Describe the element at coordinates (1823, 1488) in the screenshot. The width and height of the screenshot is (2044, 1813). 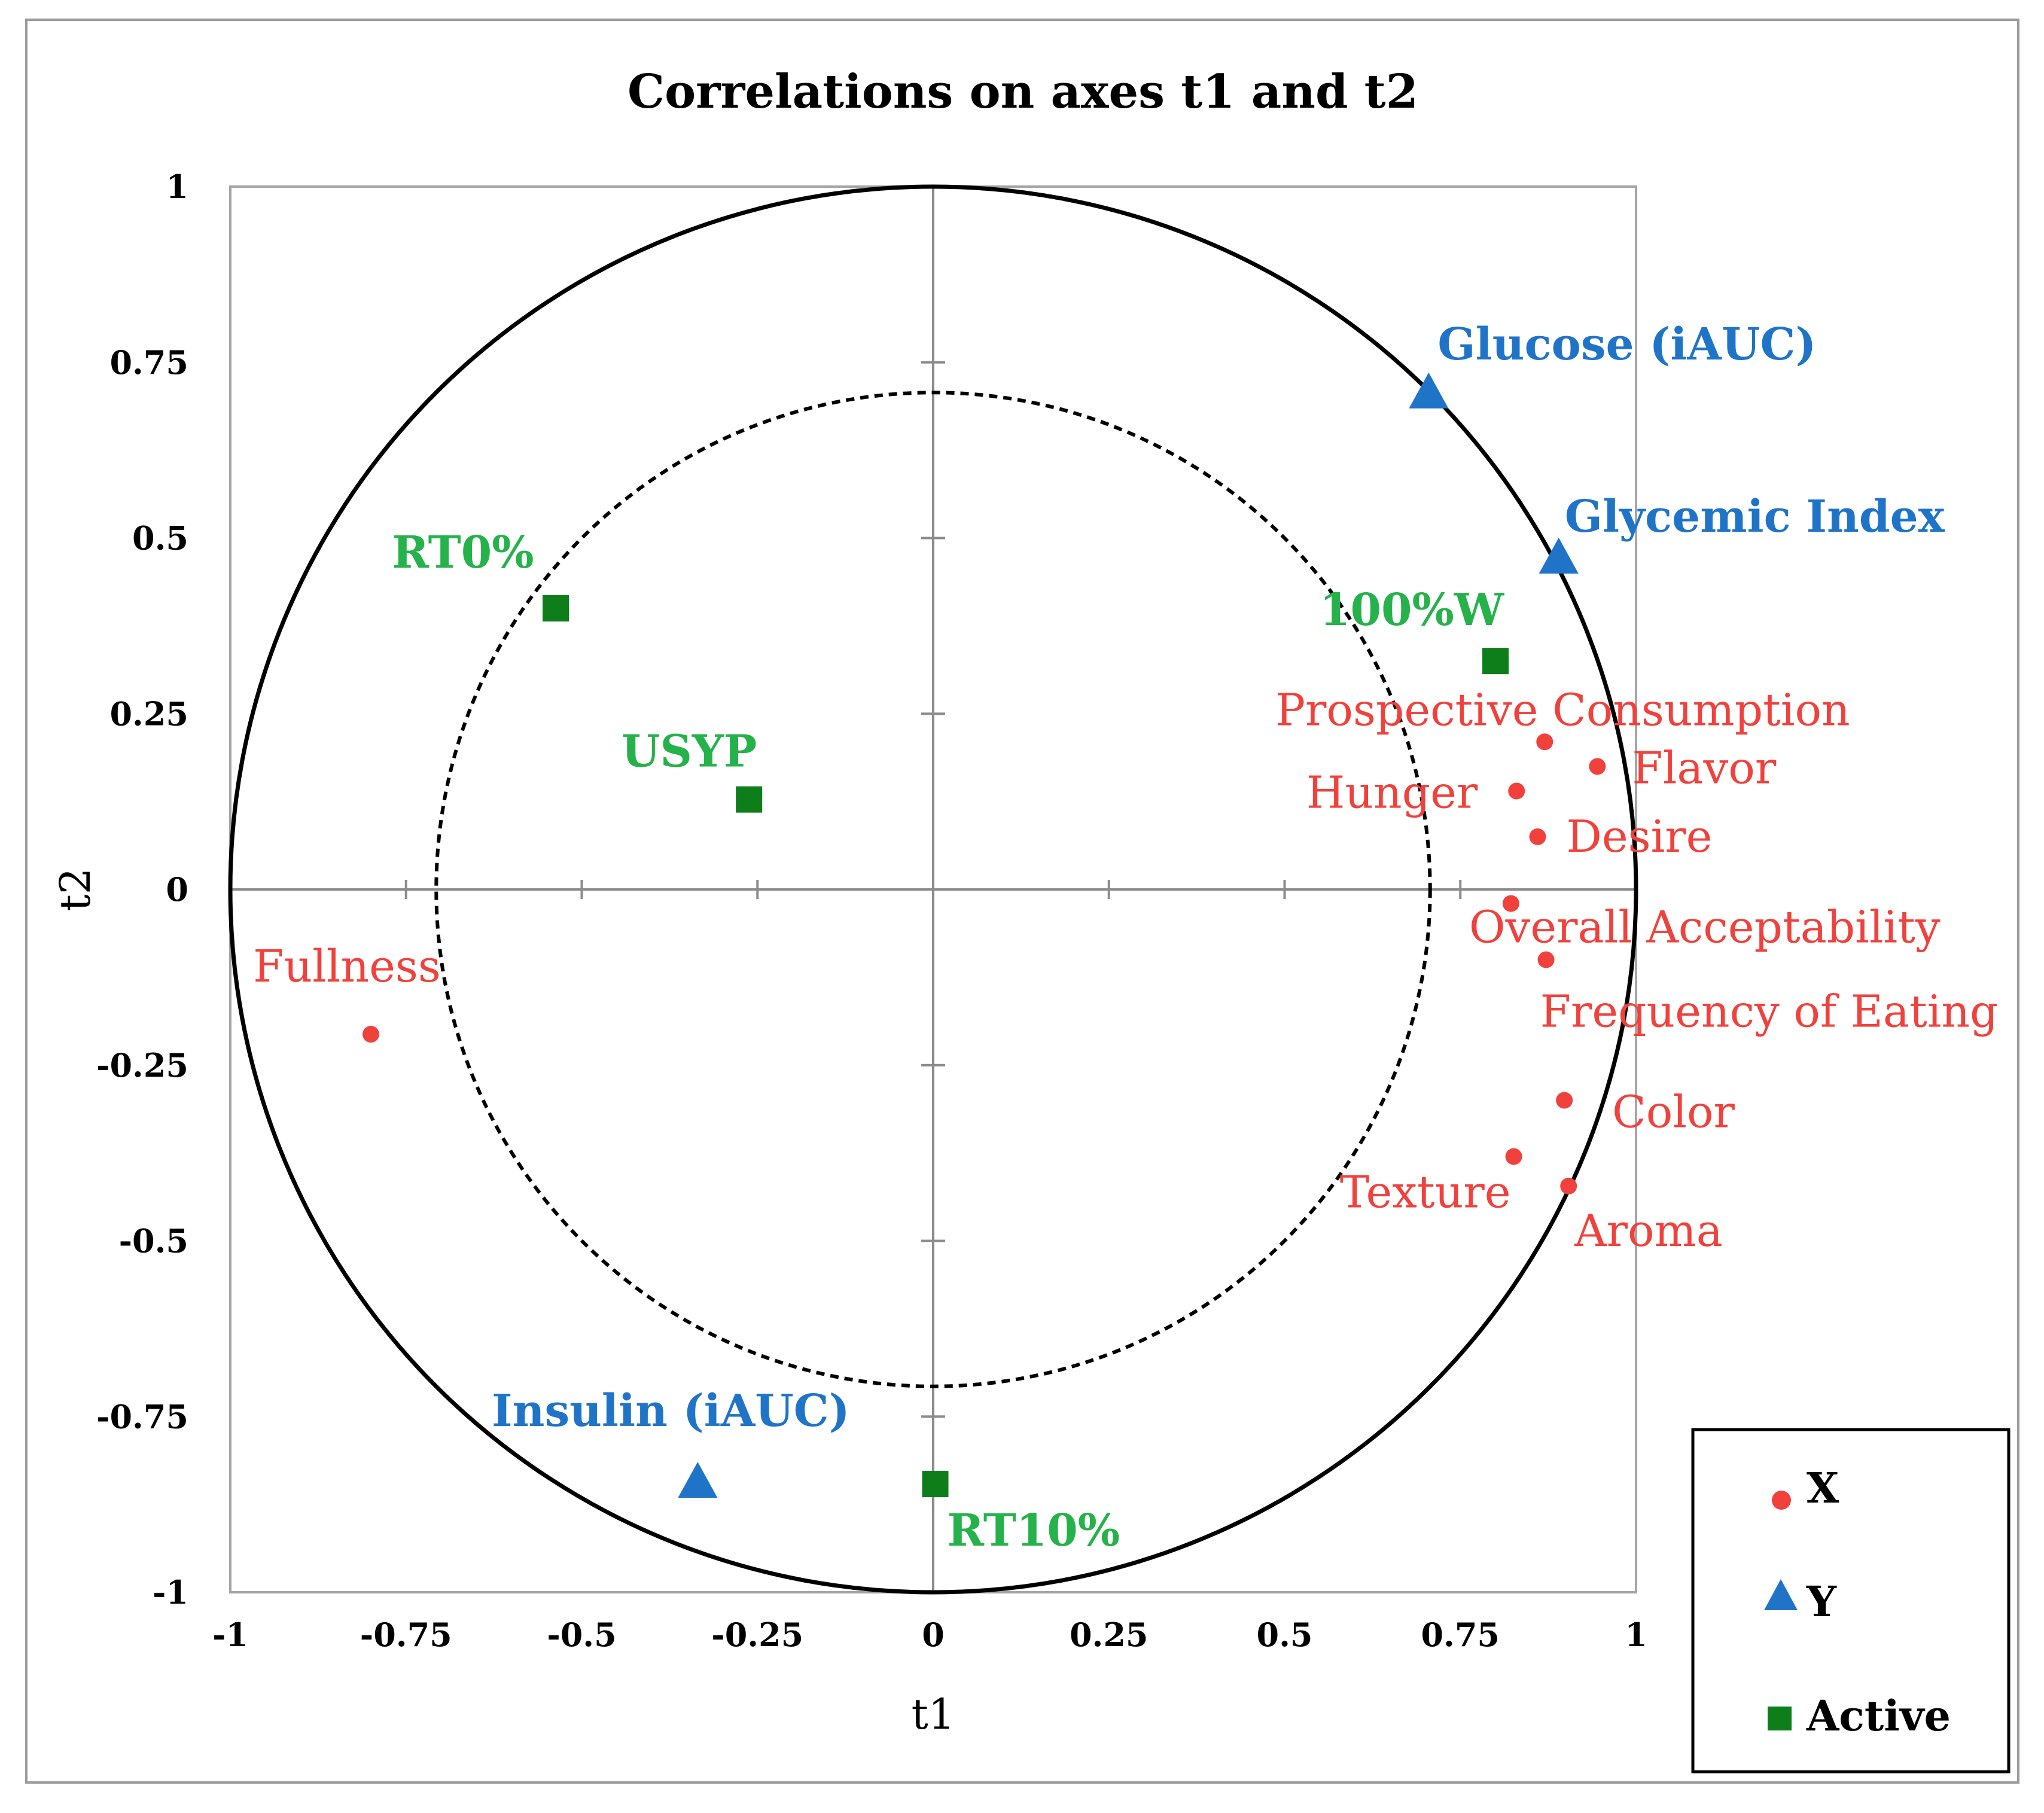
I see `legend-x-label: X` at that location.